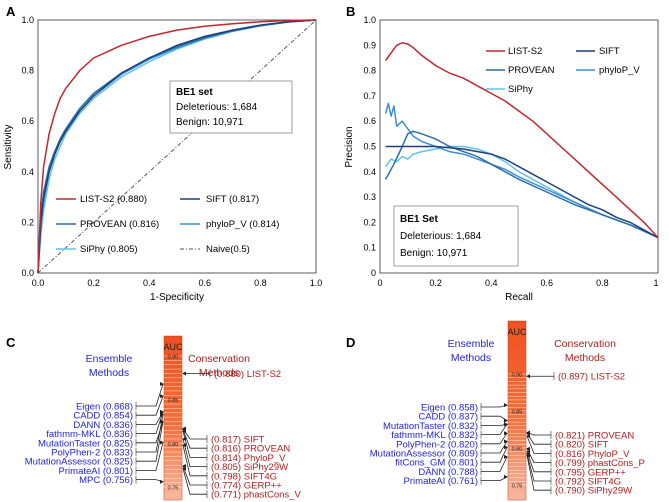 The height and width of the screenshot is (502, 669). I want to click on ensemble-method-label: CADD (0.837), so click(448, 417).